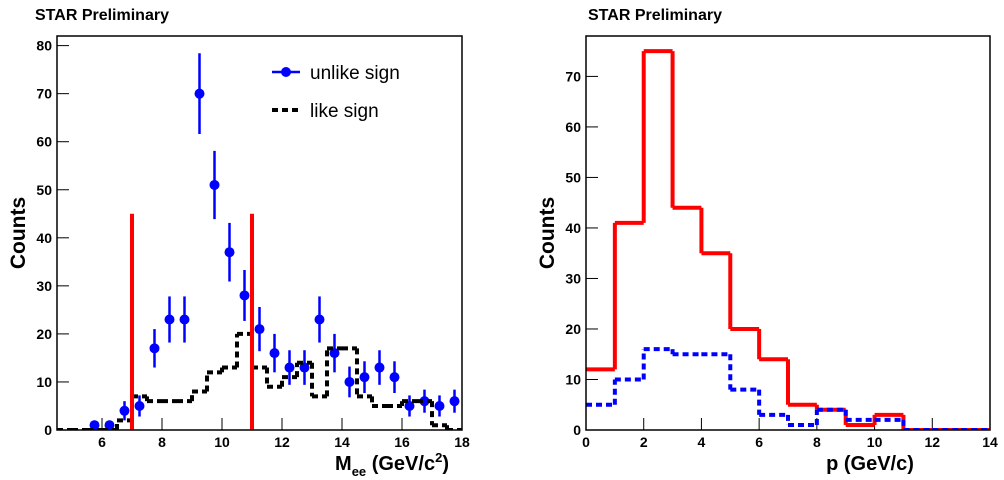 This screenshot has width=1004, height=480. I want to click on x-title-part: 2, so click(438, 457).